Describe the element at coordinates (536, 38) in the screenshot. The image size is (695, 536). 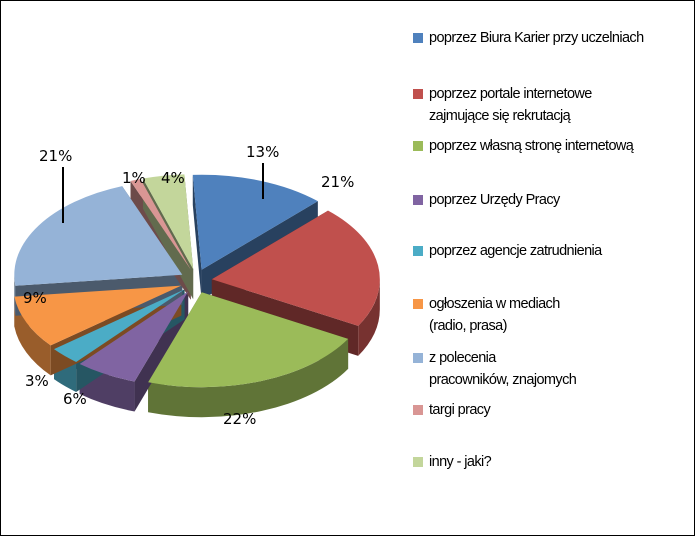
I see `legend-label: poprzez Biura Karier przy uczelniach` at that location.